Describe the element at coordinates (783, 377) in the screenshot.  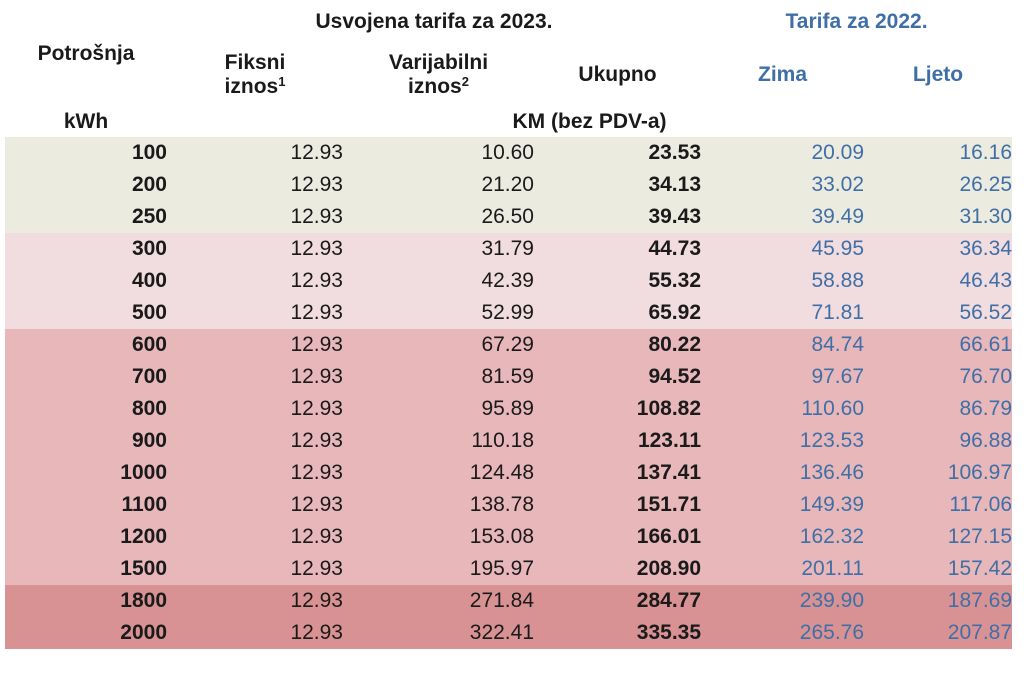
I see `cell-zima-2022: 97.67` at that location.